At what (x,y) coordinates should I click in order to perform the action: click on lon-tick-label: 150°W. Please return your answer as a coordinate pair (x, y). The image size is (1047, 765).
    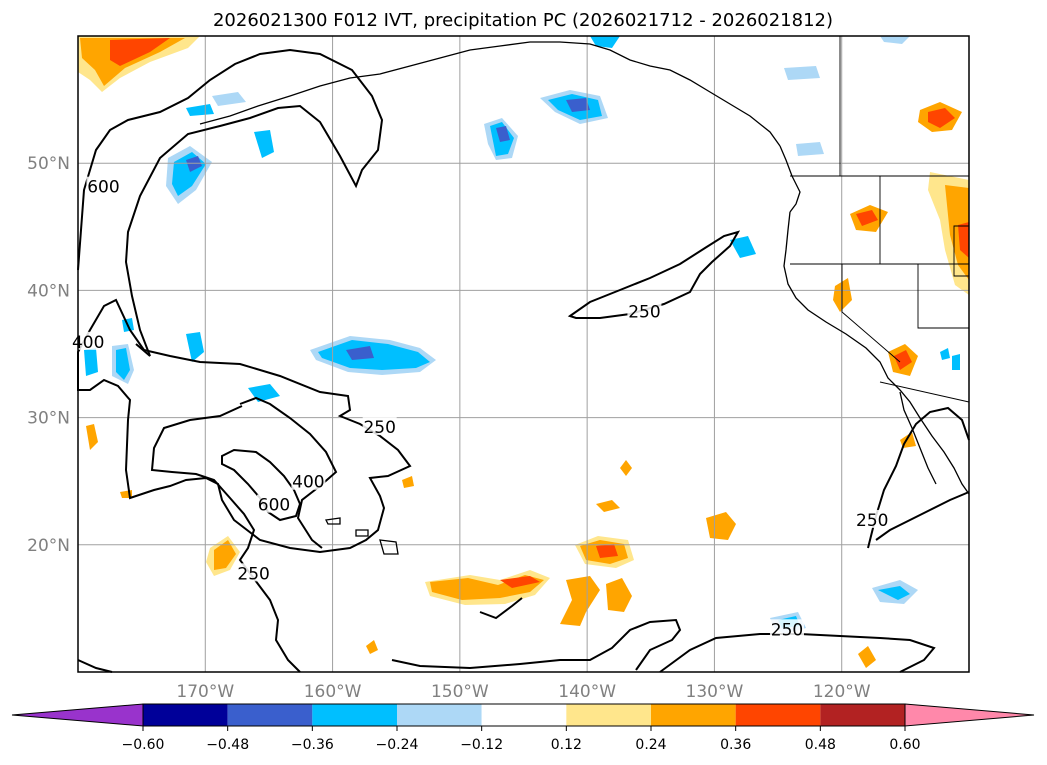
    Looking at the image, I should click on (460, 692).